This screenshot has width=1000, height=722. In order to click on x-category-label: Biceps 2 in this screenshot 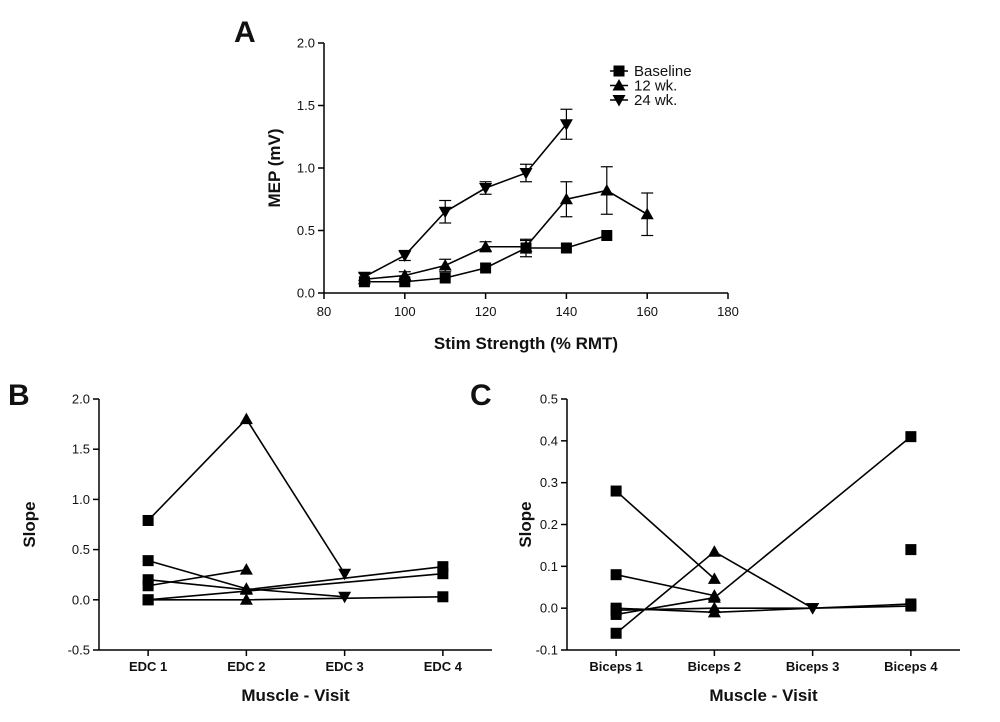, I will do `click(714, 666)`.